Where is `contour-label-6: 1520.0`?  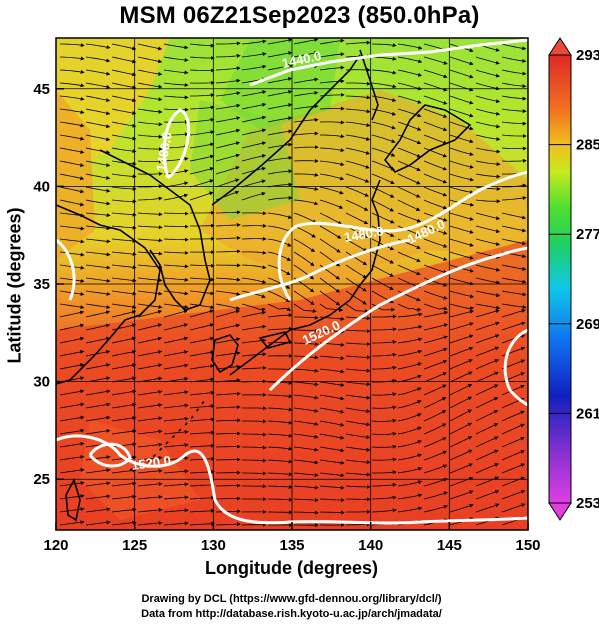 contour-label-6: 1520.0 is located at coordinates (150, 463).